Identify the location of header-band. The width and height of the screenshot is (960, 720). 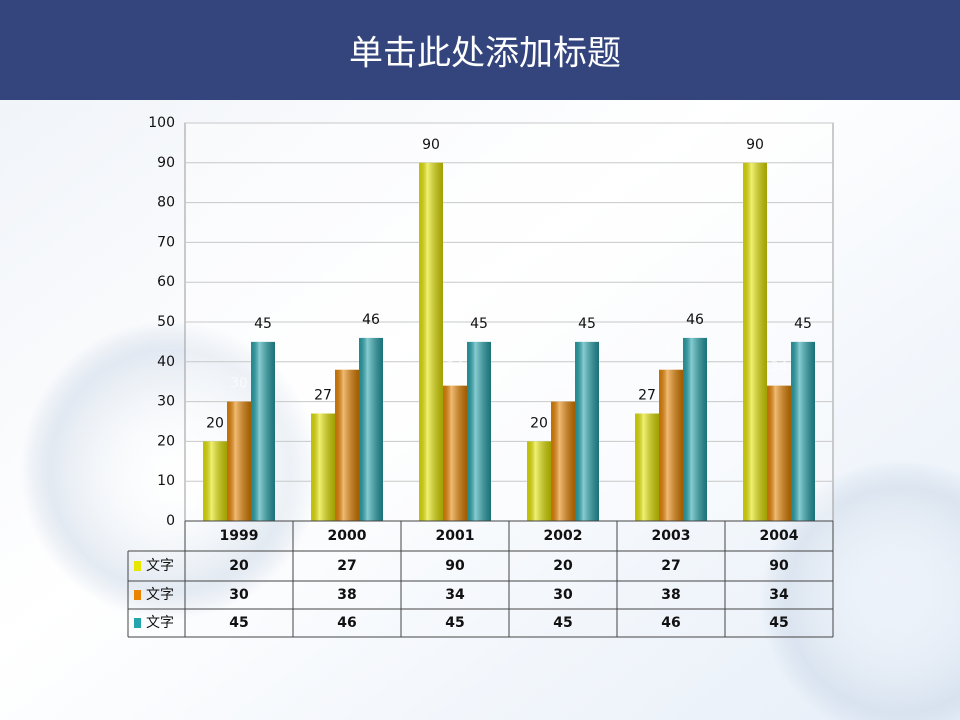
(480, 50).